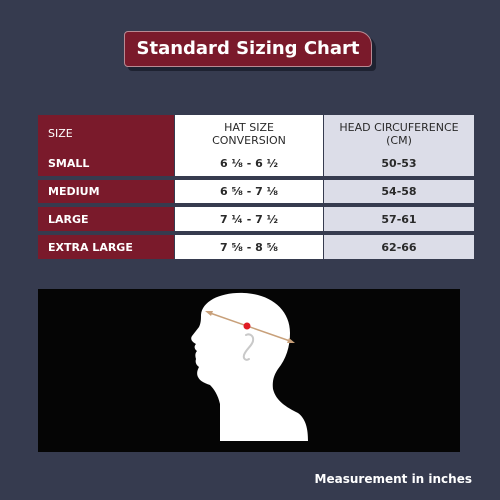 The width and height of the screenshot is (500, 500). I want to click on header-head-circumference: HEAD CIRCUFERENCE (CM), so click(398, 133).